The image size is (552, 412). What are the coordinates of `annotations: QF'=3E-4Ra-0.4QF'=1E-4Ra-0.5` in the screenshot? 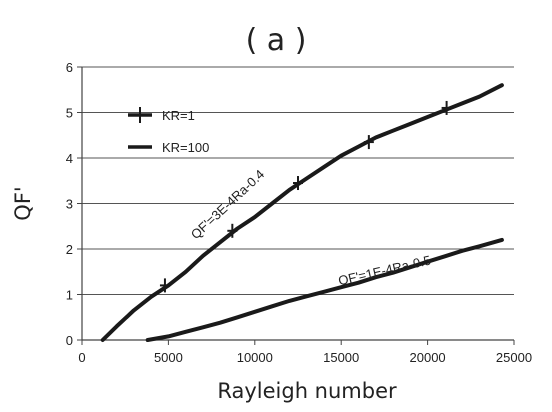 It's located at (310, 228).